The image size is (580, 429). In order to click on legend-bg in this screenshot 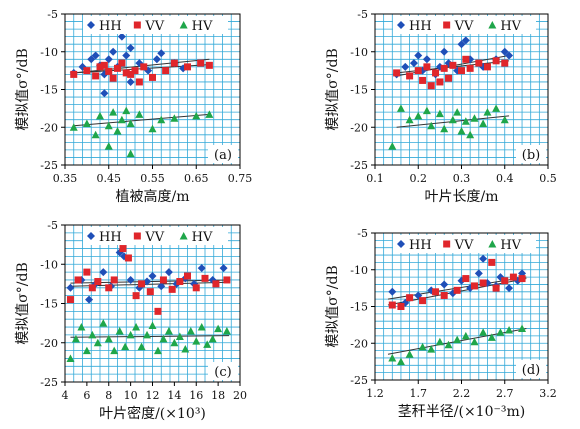, I will do `click(464, 25)`.